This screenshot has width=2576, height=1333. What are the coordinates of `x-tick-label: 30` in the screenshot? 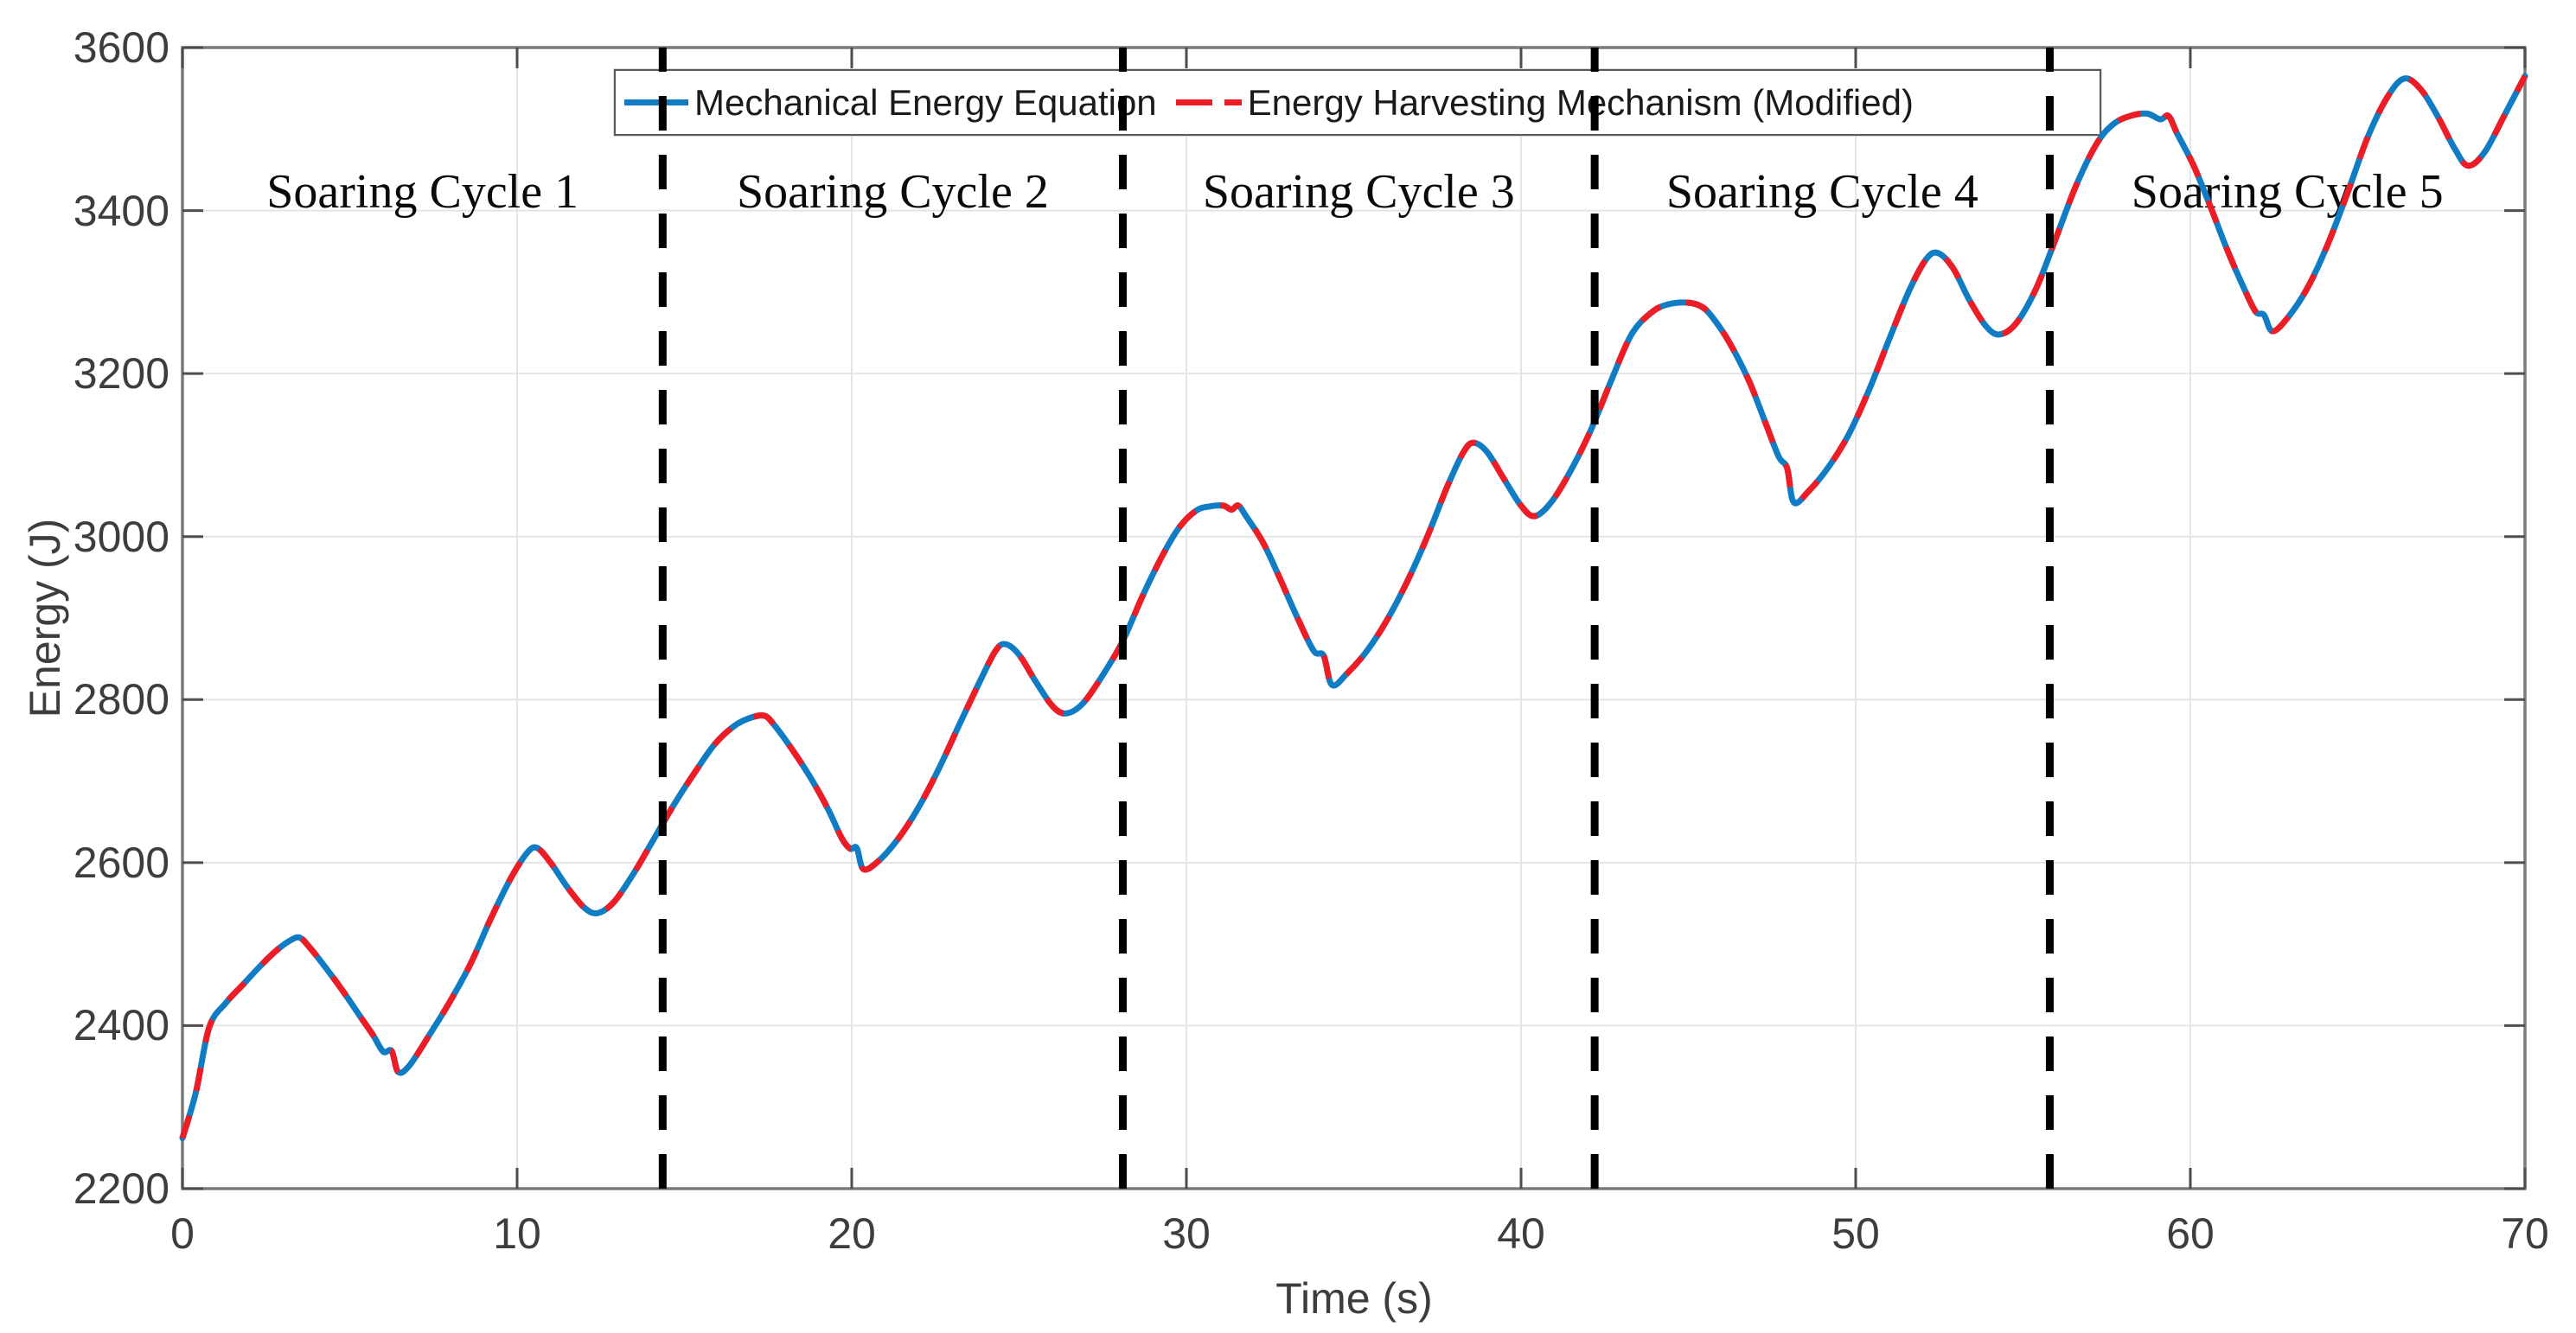 It's located at (1186, 1233).